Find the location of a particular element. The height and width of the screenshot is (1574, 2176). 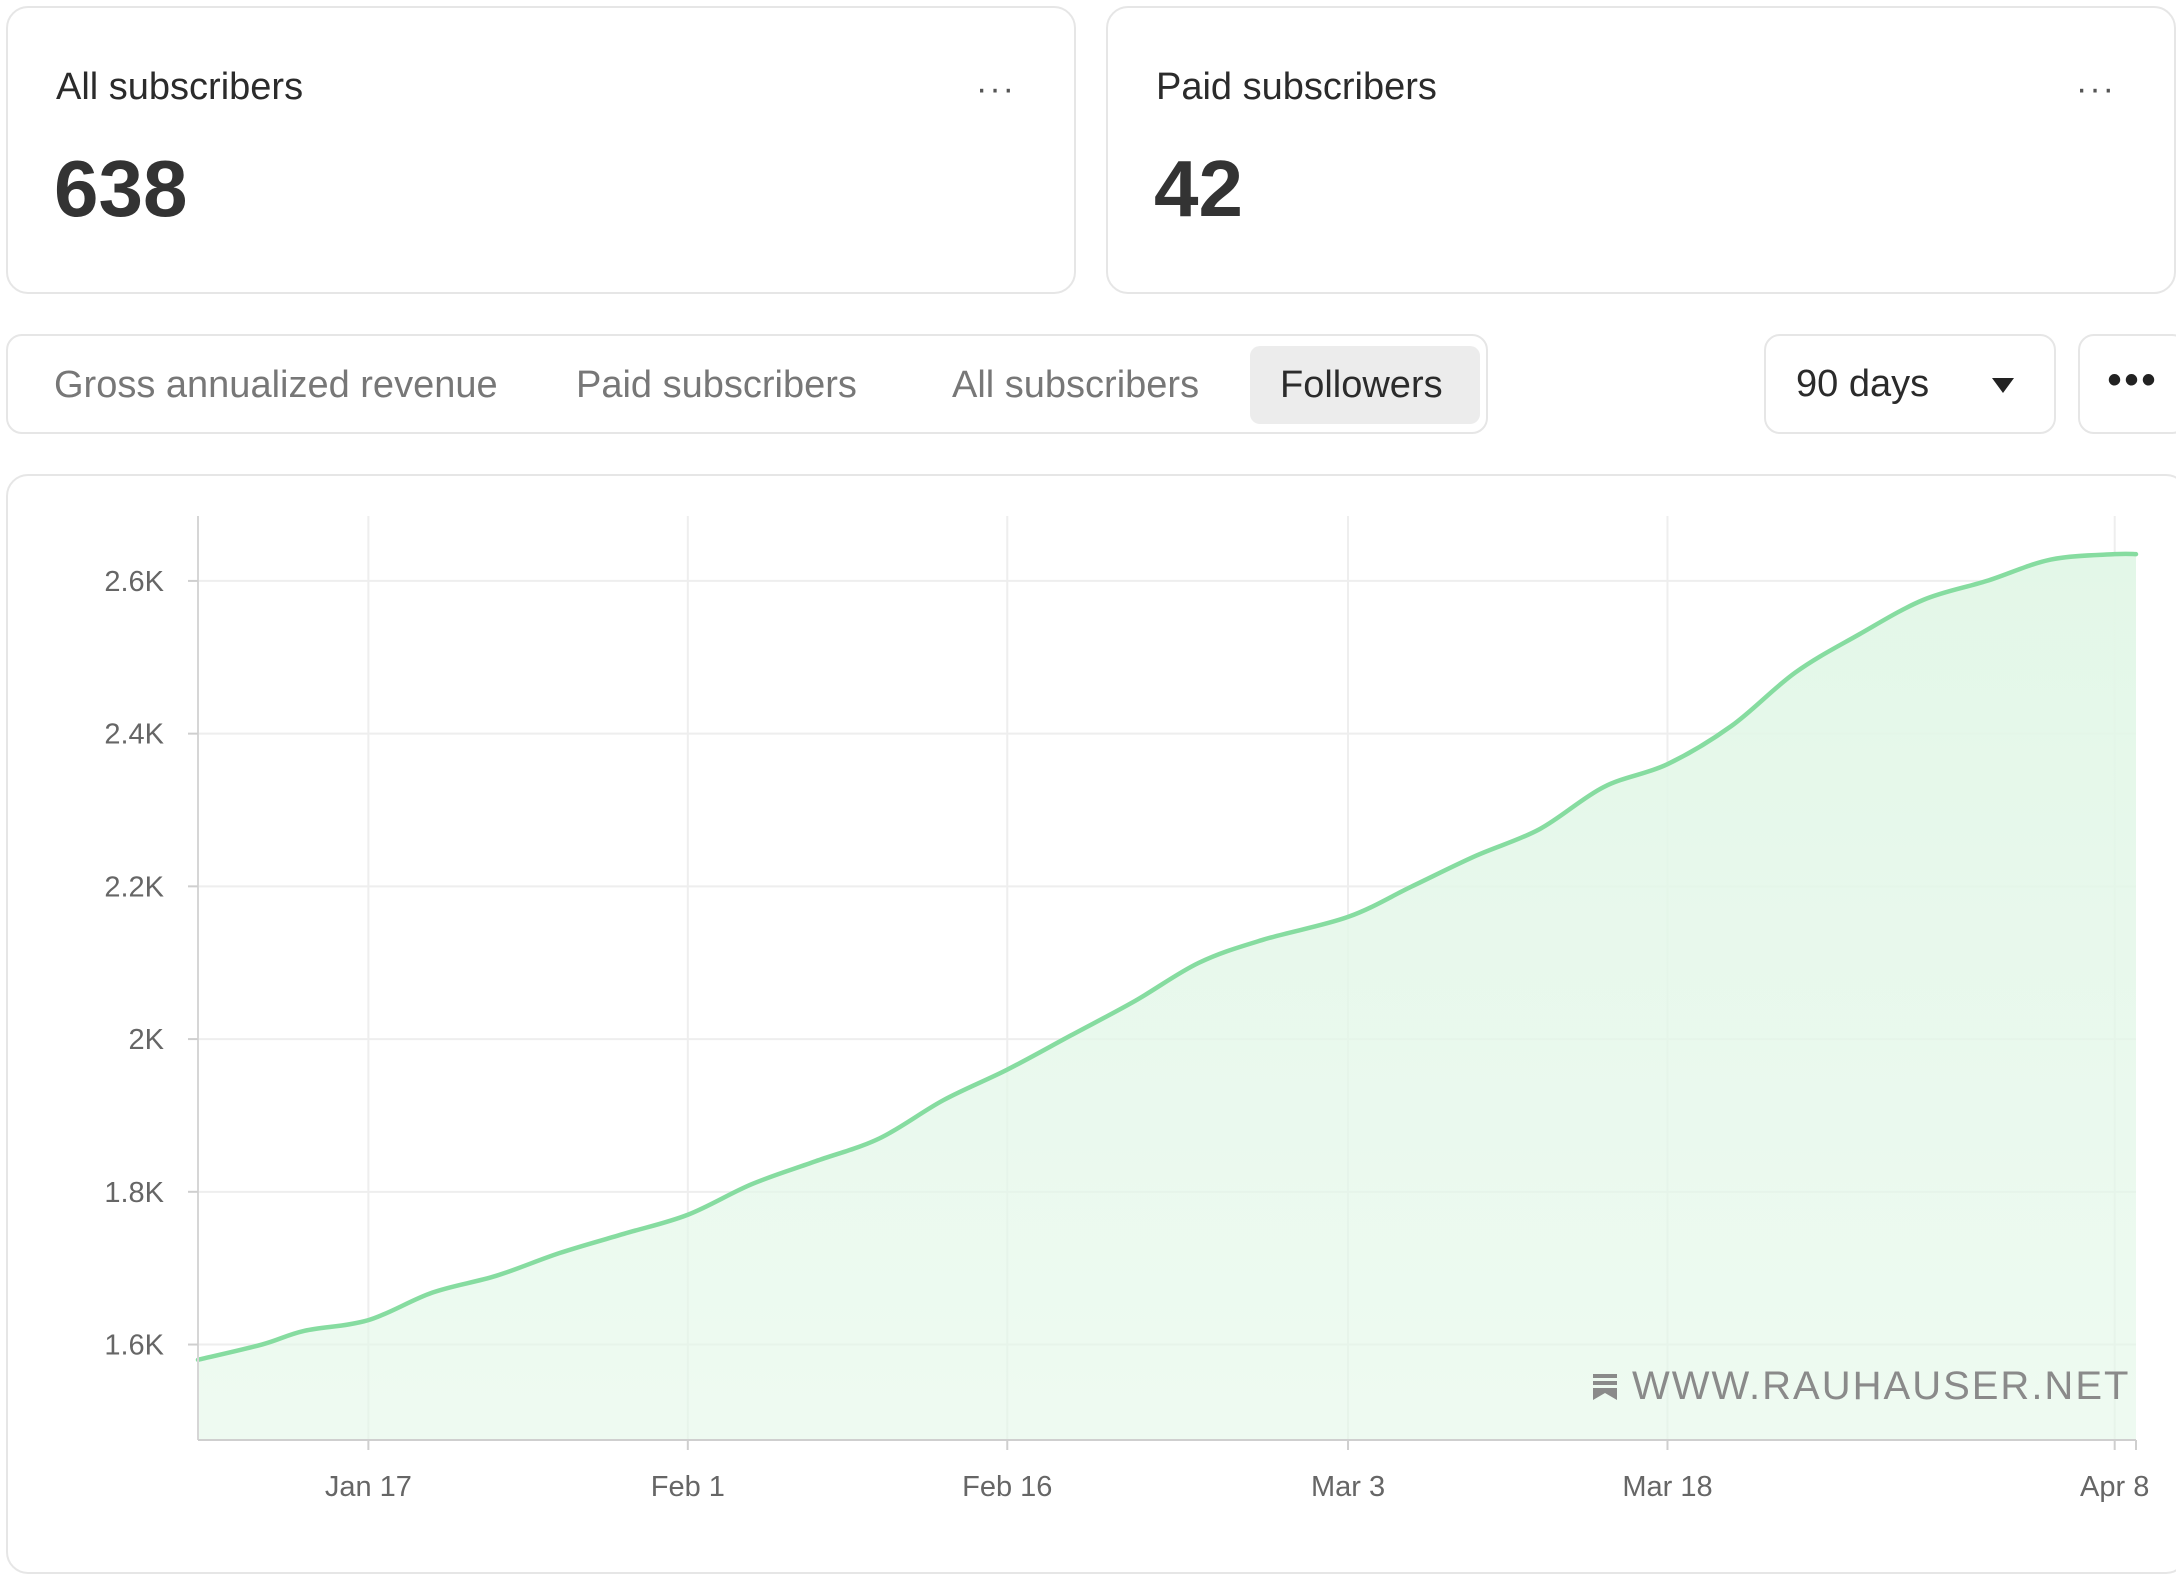

stat-value: 42 is located at coordinates (1198, 188).